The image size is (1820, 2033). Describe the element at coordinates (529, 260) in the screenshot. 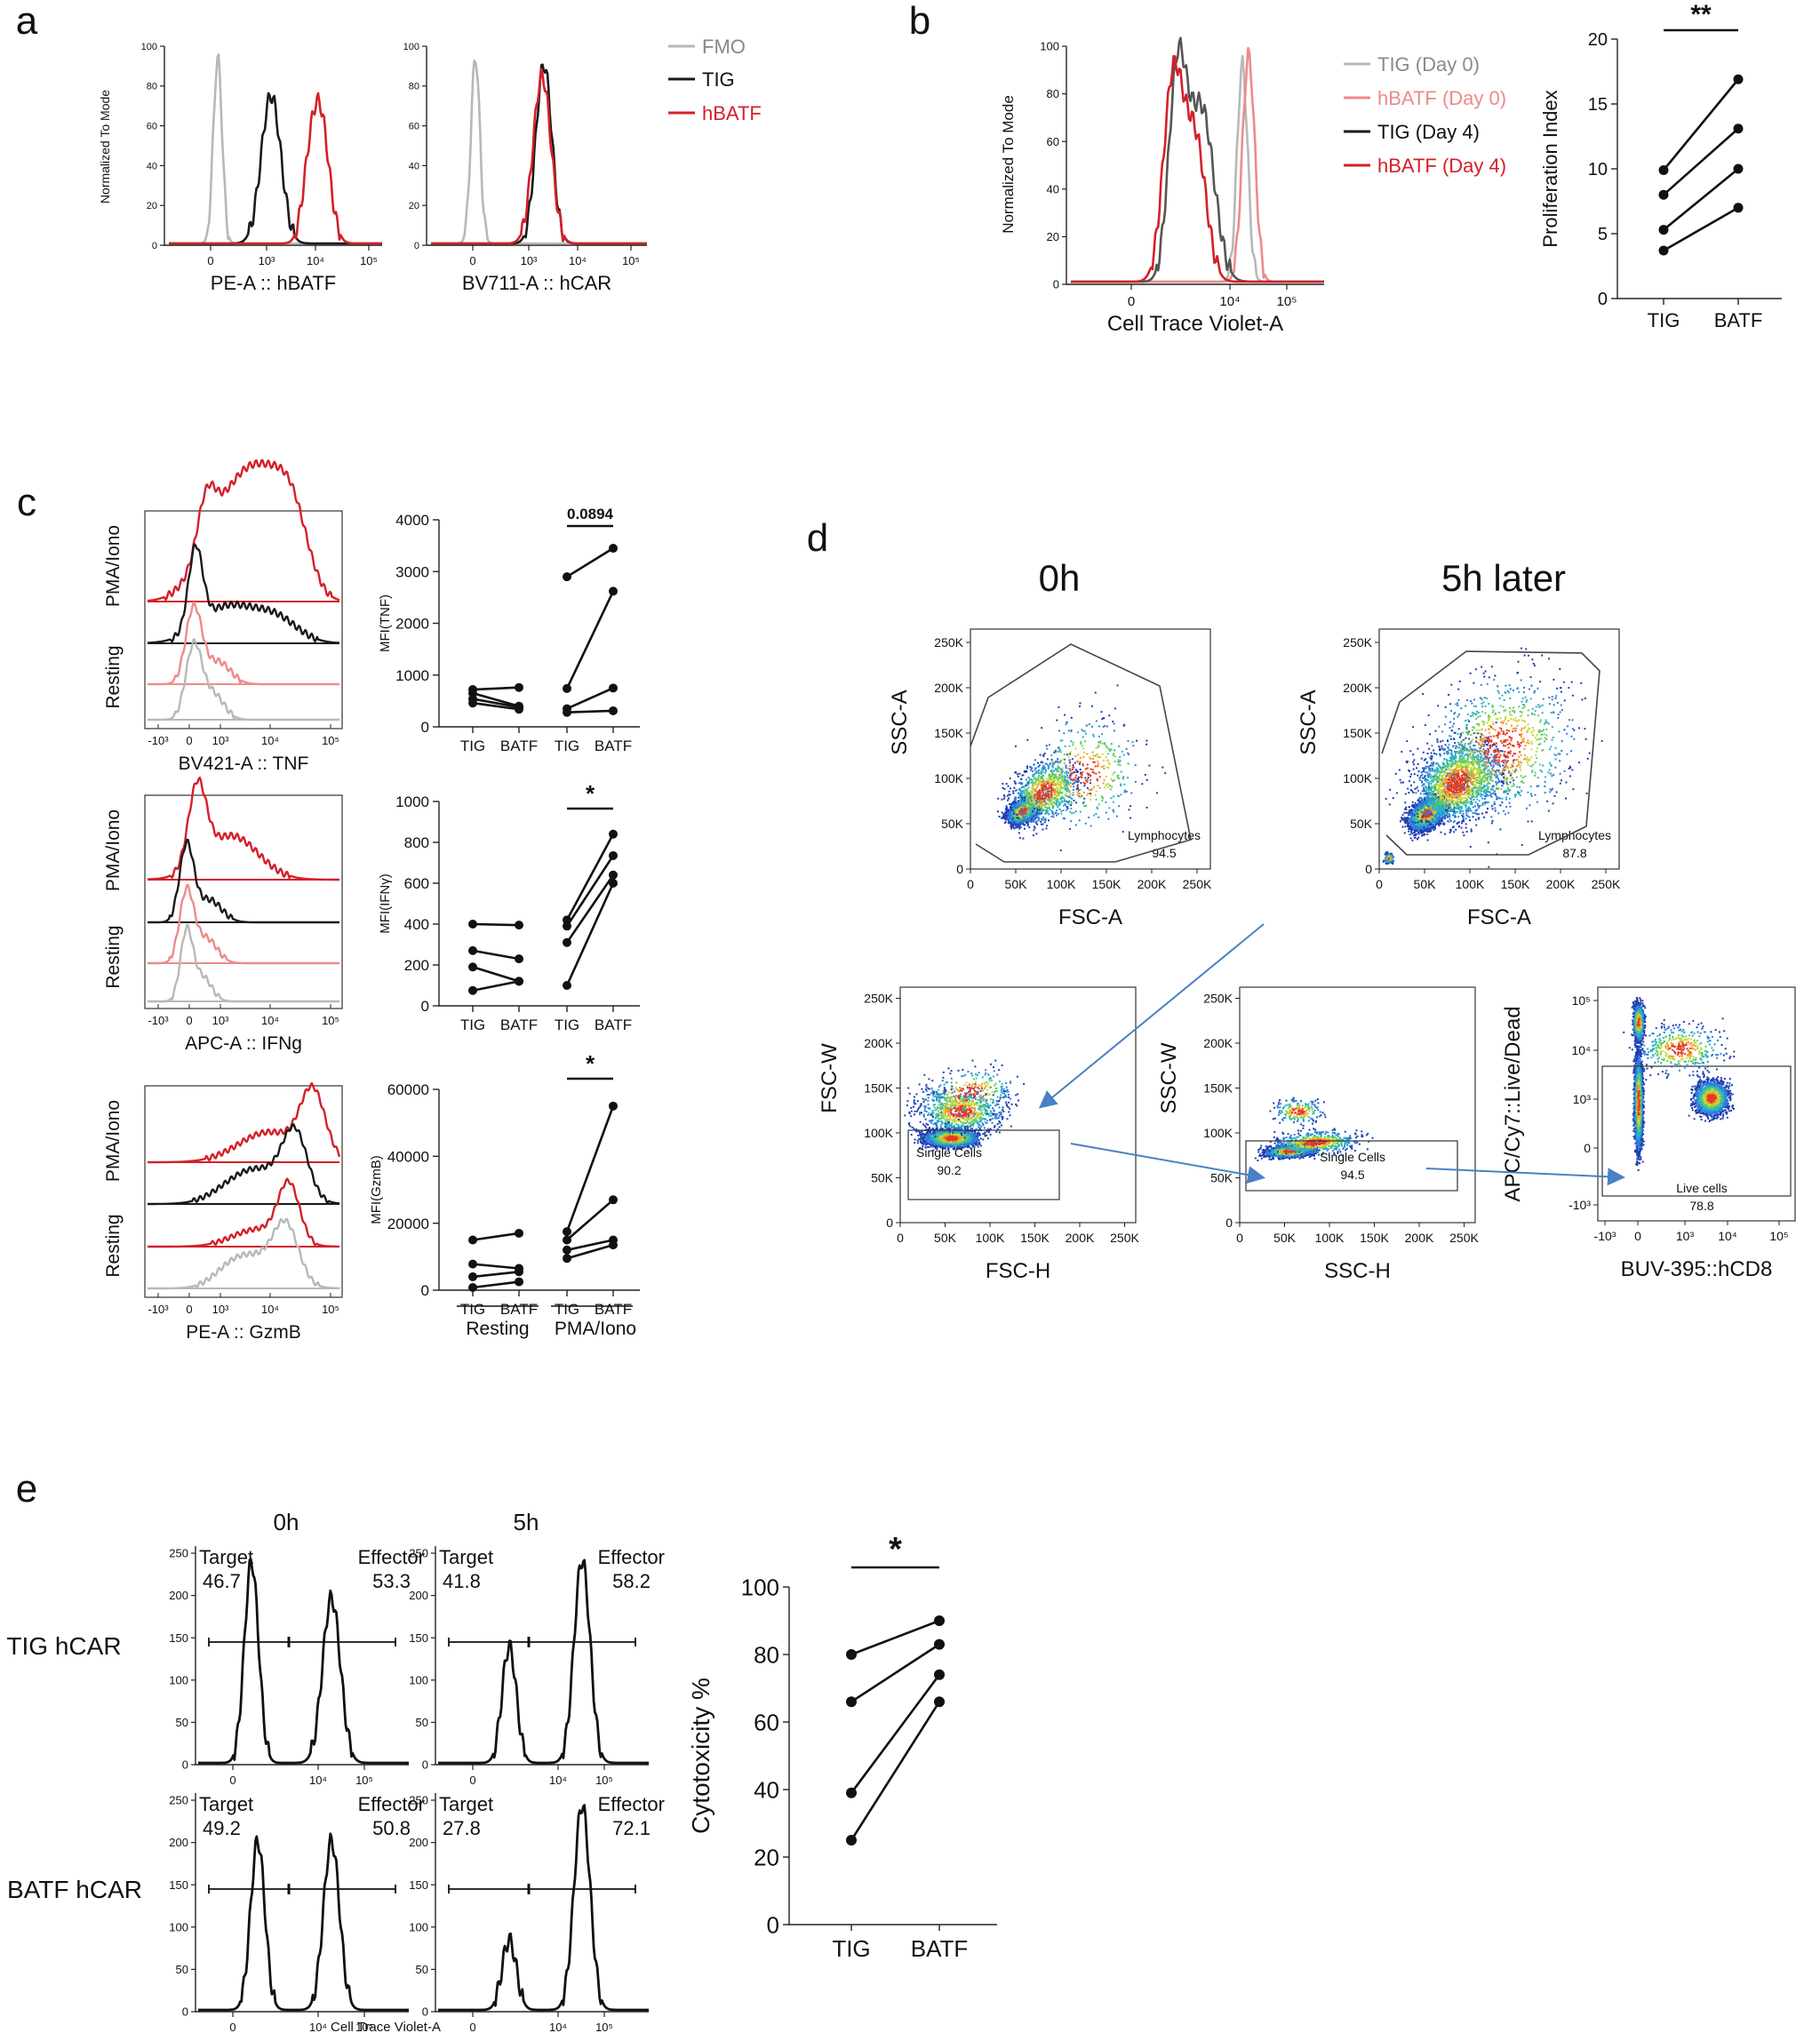

I see `panel-a-xtick-label: 10³` at that location.